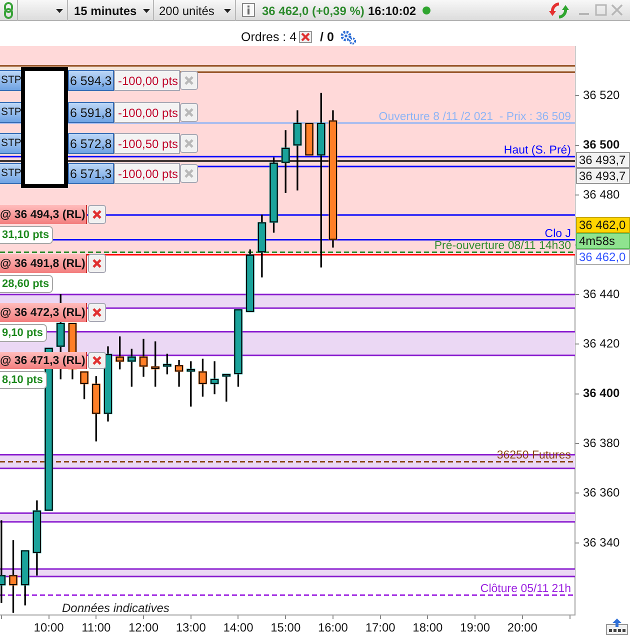  Describe the element at coordinates (597, 241) in the screenshot. I see `text: 4m58s` at that location.